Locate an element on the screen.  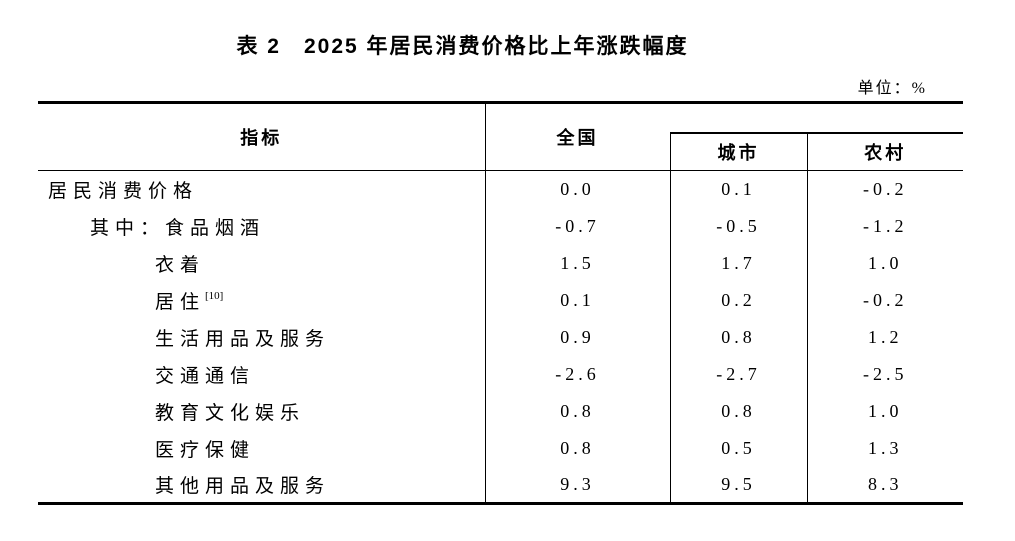
table-row: 其他用品及服务 9.3 9.5 8.3 is located at coordinates (500, 485).